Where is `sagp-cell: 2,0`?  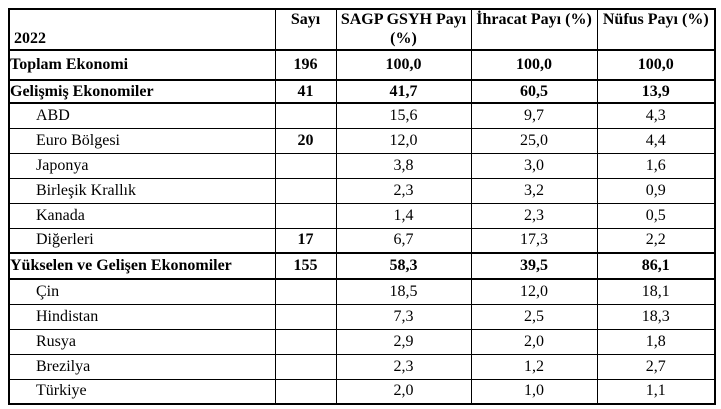
sagp-cell: 2,0 is located at coordinates (403, 391).